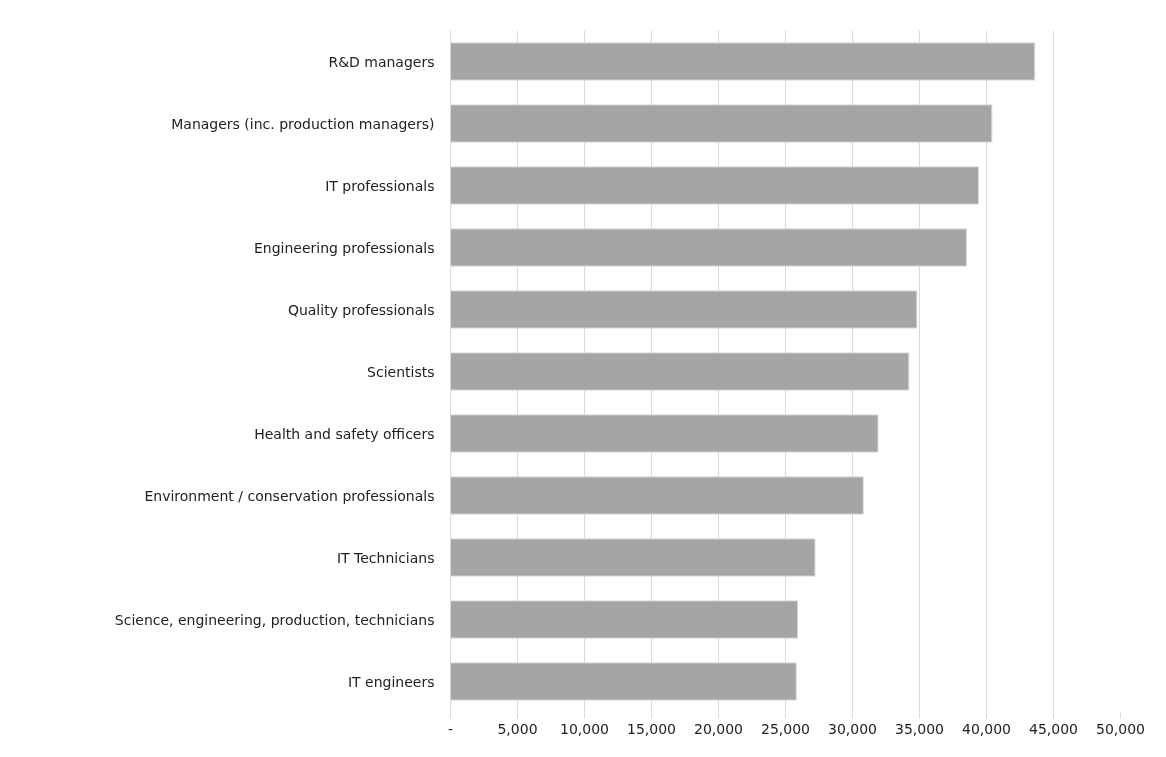  Describe the element at coordinates (450, 728) in the screenshot. I see `x-tick-label: -` at that location.